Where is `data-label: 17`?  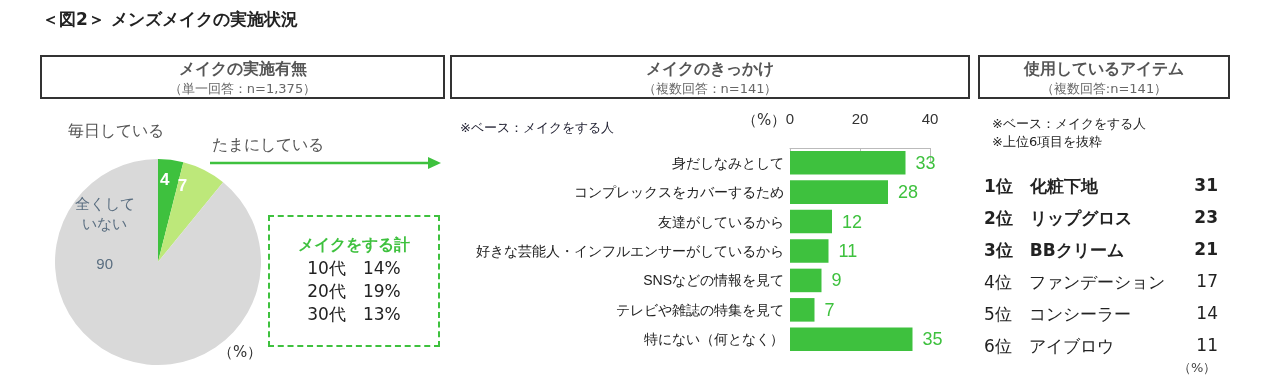 data-label: 17 is located at coordinates (1206, 281).